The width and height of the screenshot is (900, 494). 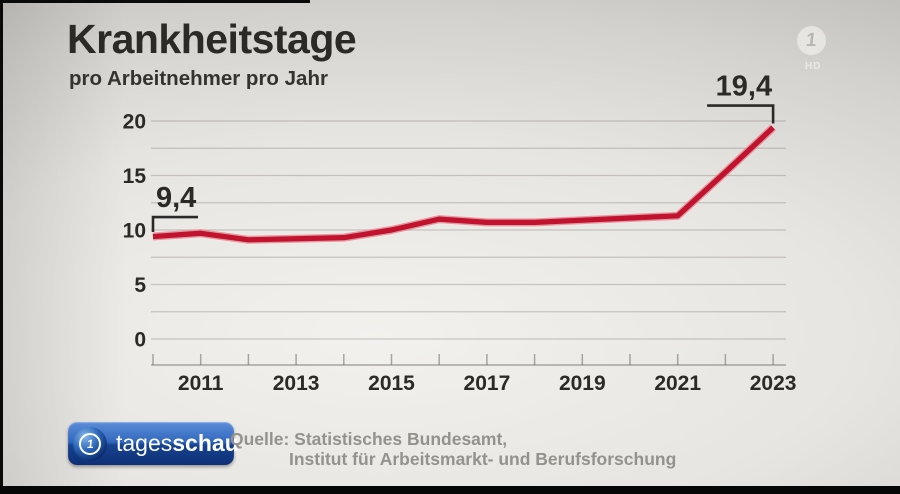 What do you see at coordinates (811, 40) in the screenshot?
I see `das-erste-one-icon: 1` at bounding box center [811, 40].